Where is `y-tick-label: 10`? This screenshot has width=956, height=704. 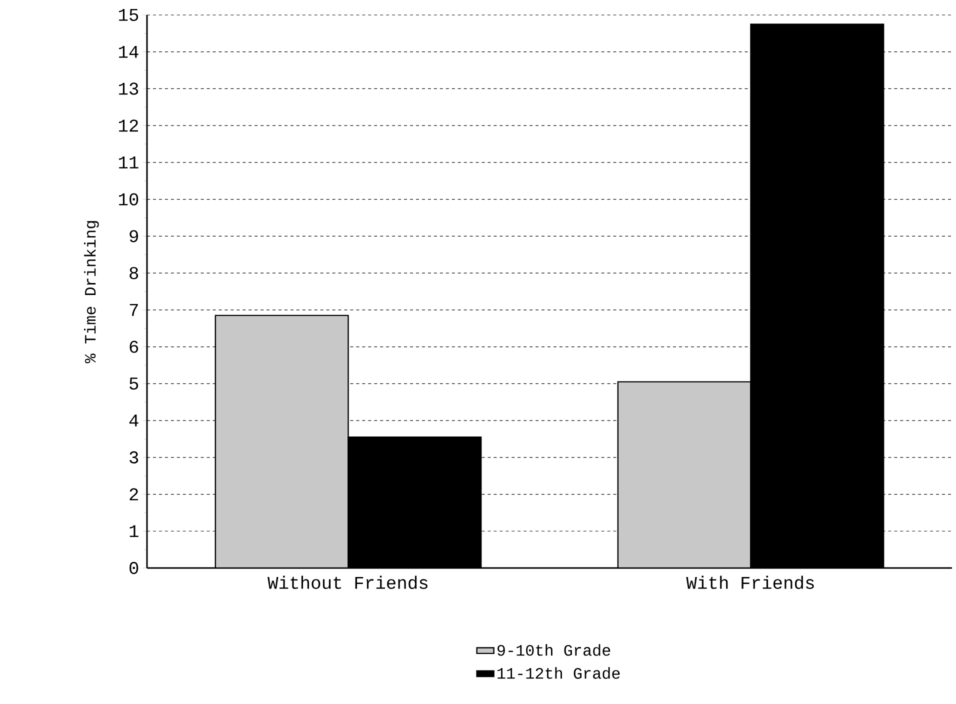
y-tick-label: 10 is located at coordinates (128, 199).